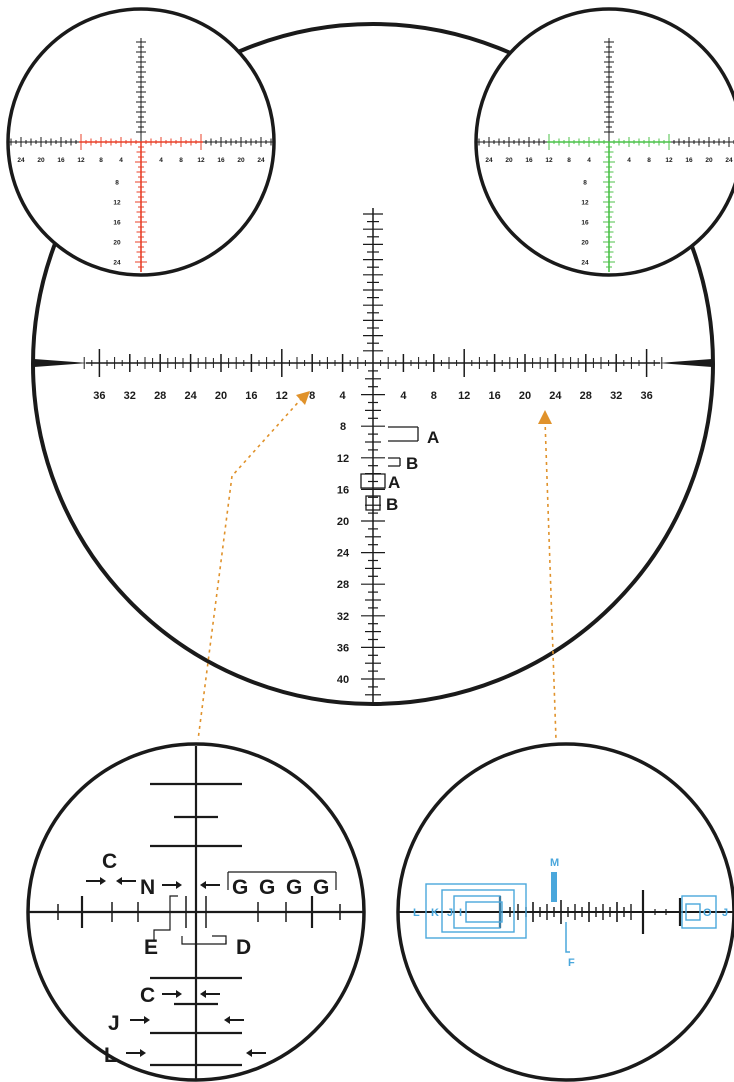  I want to click on label-g-3: G, so click(294, 887).